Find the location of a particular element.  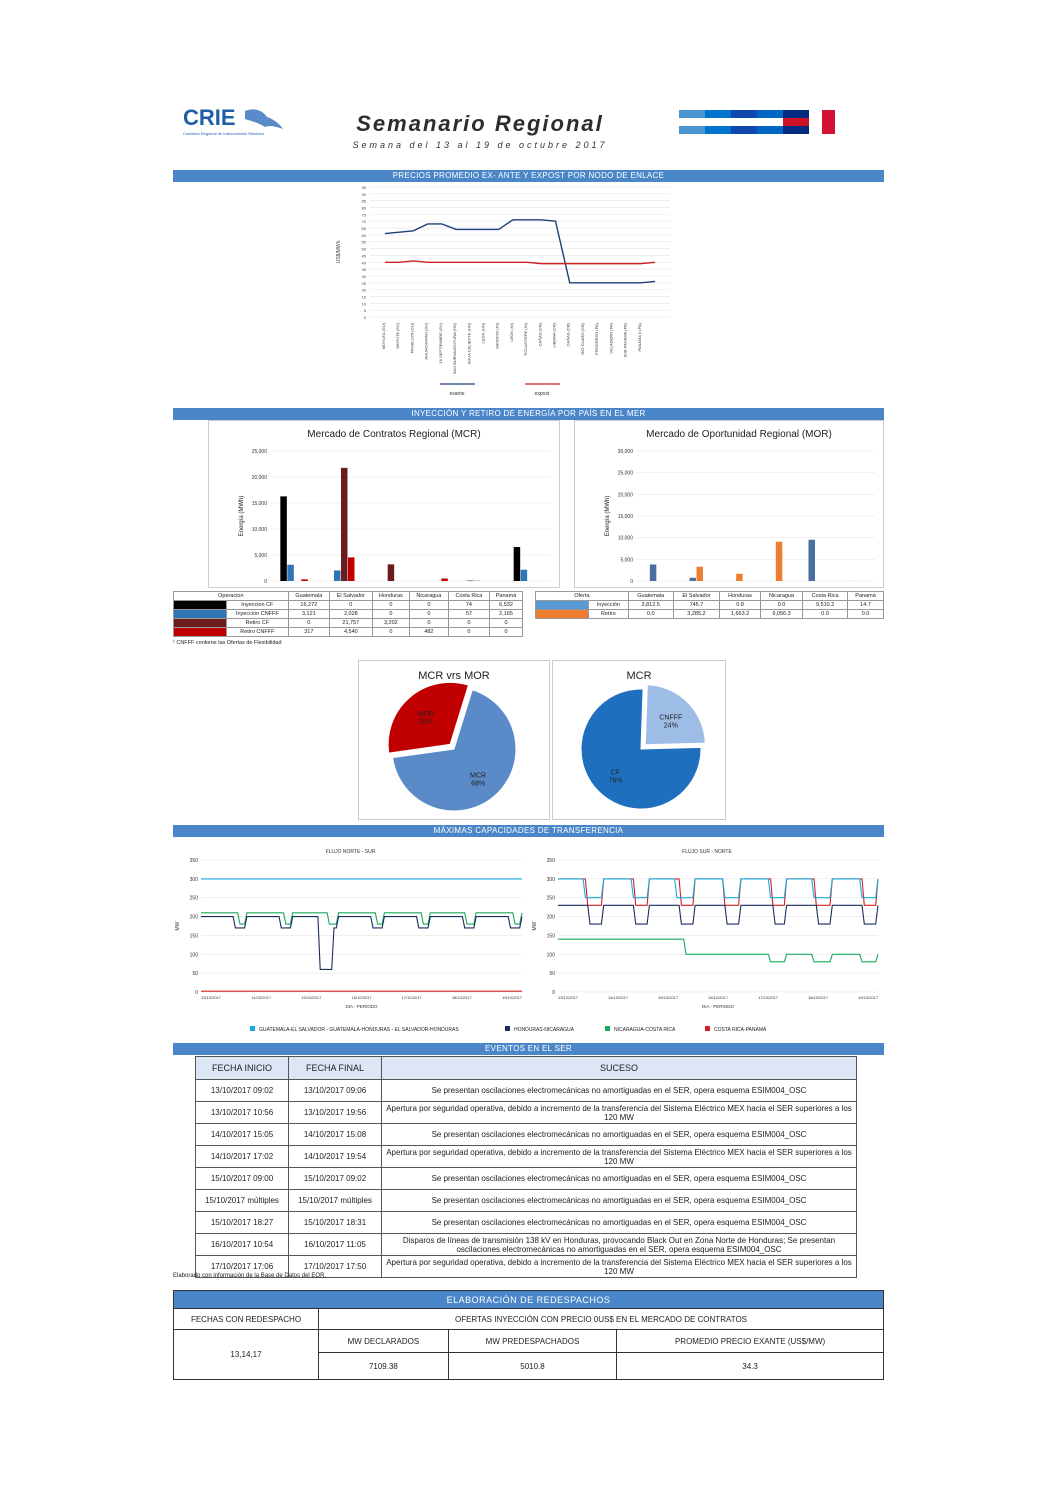

table-cell: 15/10/2017 18:27 is located at coordinates (242, 1222).